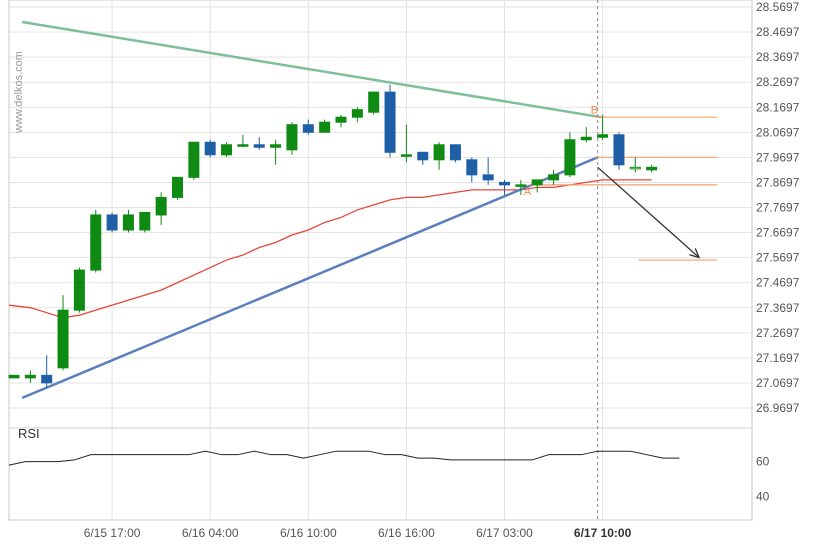 The image size is (822, 548). What do you see at coordinates (778, 132) in the screenshot?
I see `y-tick-label: 28.0697` at bounding box center [778, 132].